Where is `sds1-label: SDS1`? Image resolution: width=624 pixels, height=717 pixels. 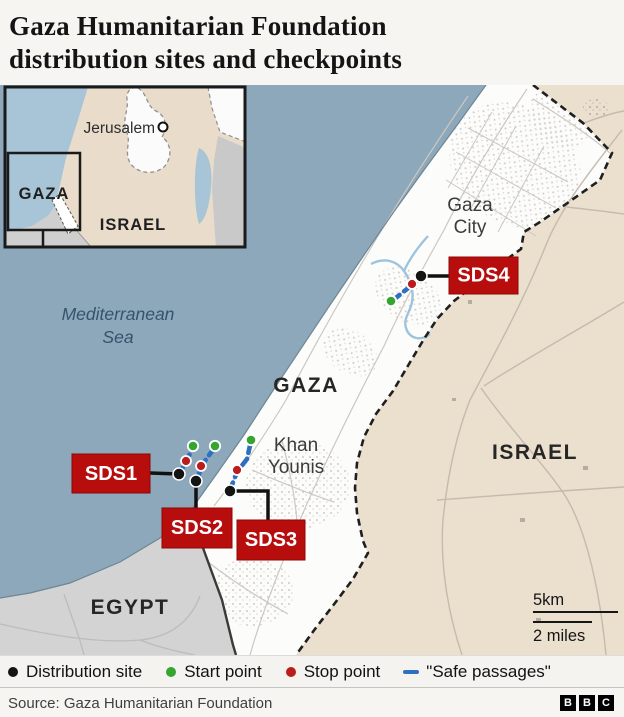 sds1-label: SDS1 is located at coordinates (111, 474).